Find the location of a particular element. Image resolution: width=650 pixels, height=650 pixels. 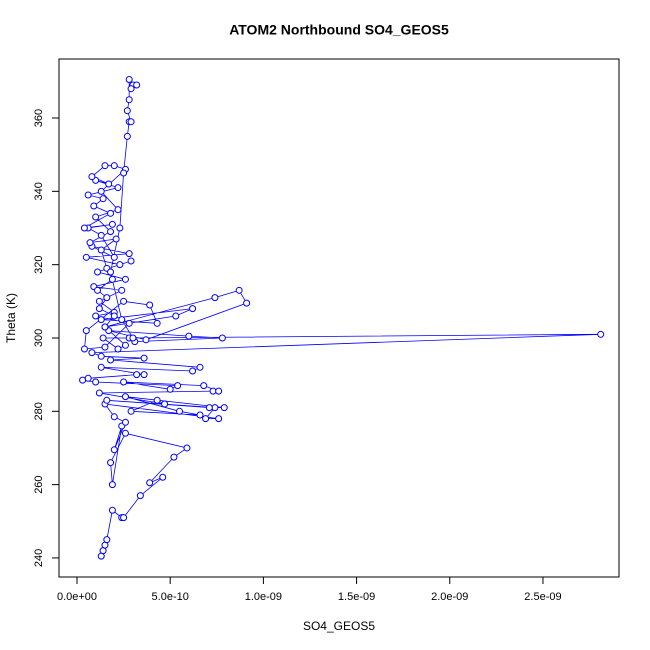

x-tick-label: 5.0e-10 is located at coordinates (170, 597).